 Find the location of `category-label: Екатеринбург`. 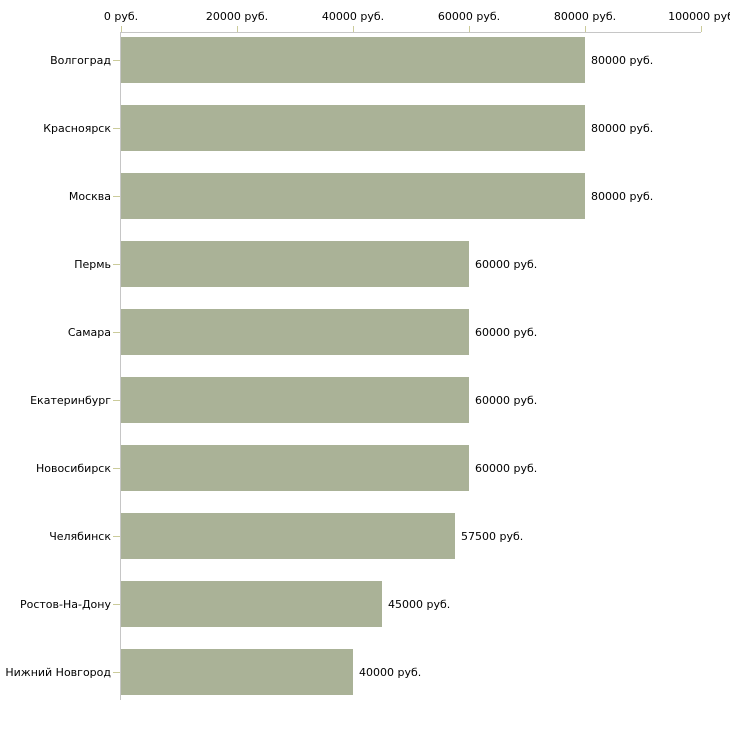

category-label: Екатеринбург is located at coordinates (70, 400).